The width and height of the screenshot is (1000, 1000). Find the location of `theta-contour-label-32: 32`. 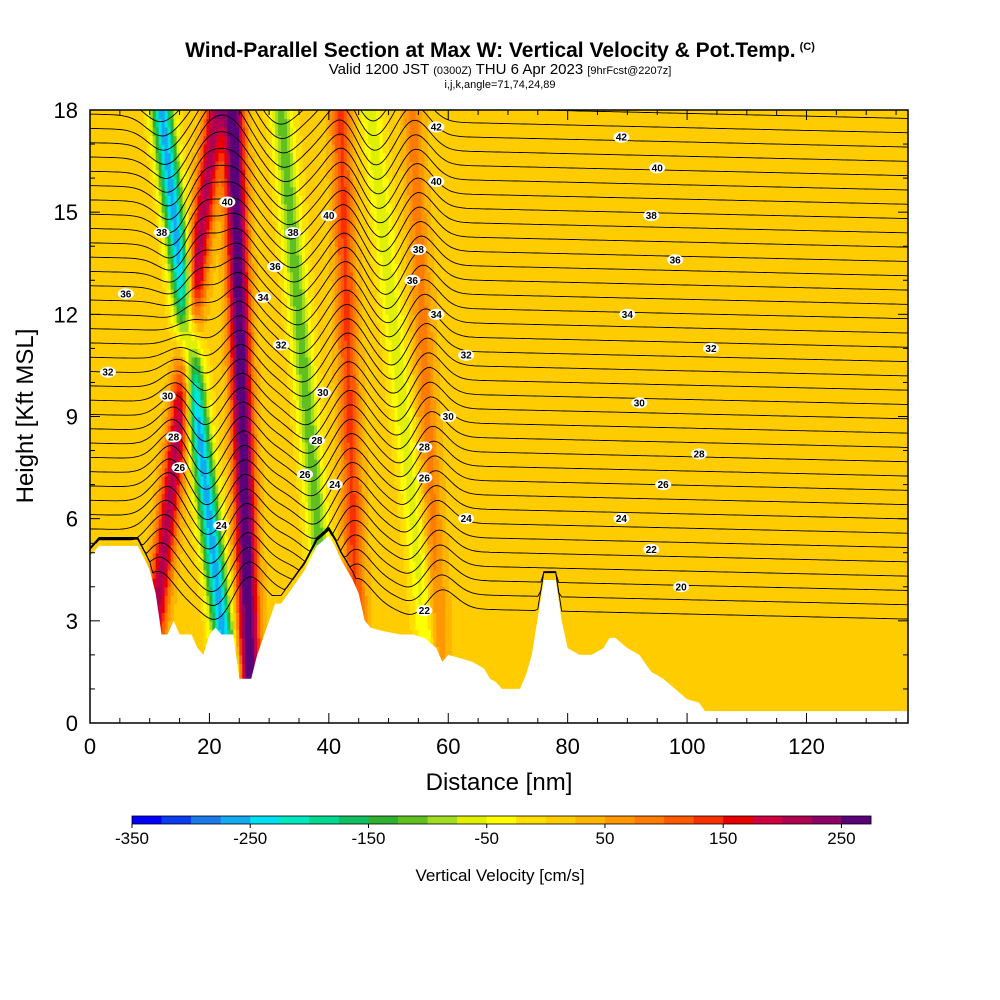

theta-contour-label-32: 32 is located at coordinates (710, 348).